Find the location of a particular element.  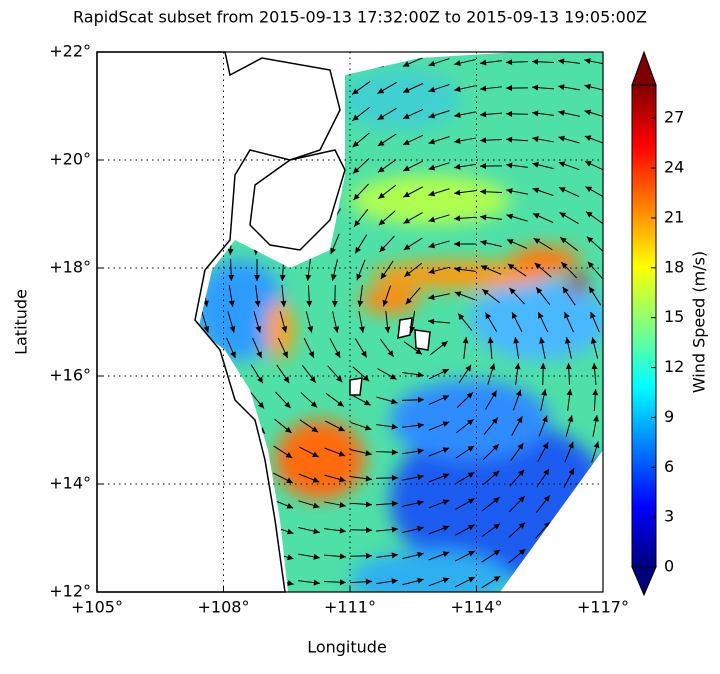

colorbar-tick-label: 6 is located at coordinates (669, 466).